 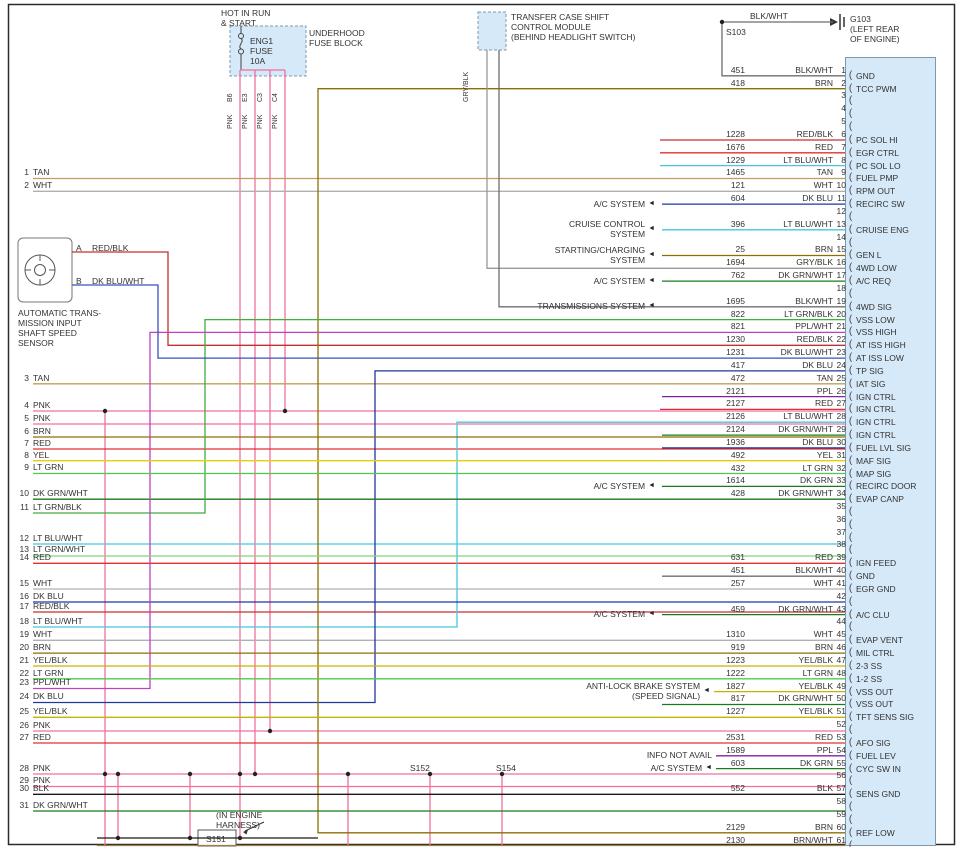 I want to click on connector-pin-row: 1827 YEL/BLK 49 ( VSS OUT, so click(x=791, y=688).